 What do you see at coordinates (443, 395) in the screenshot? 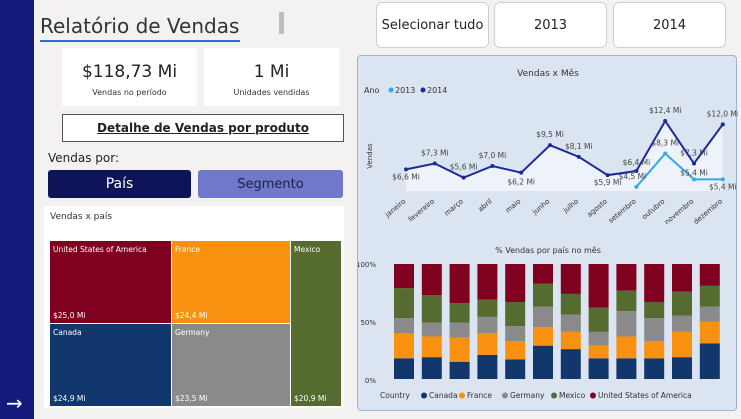
I see `legend-label-canada: Canada` at bounding box center [443, 395].